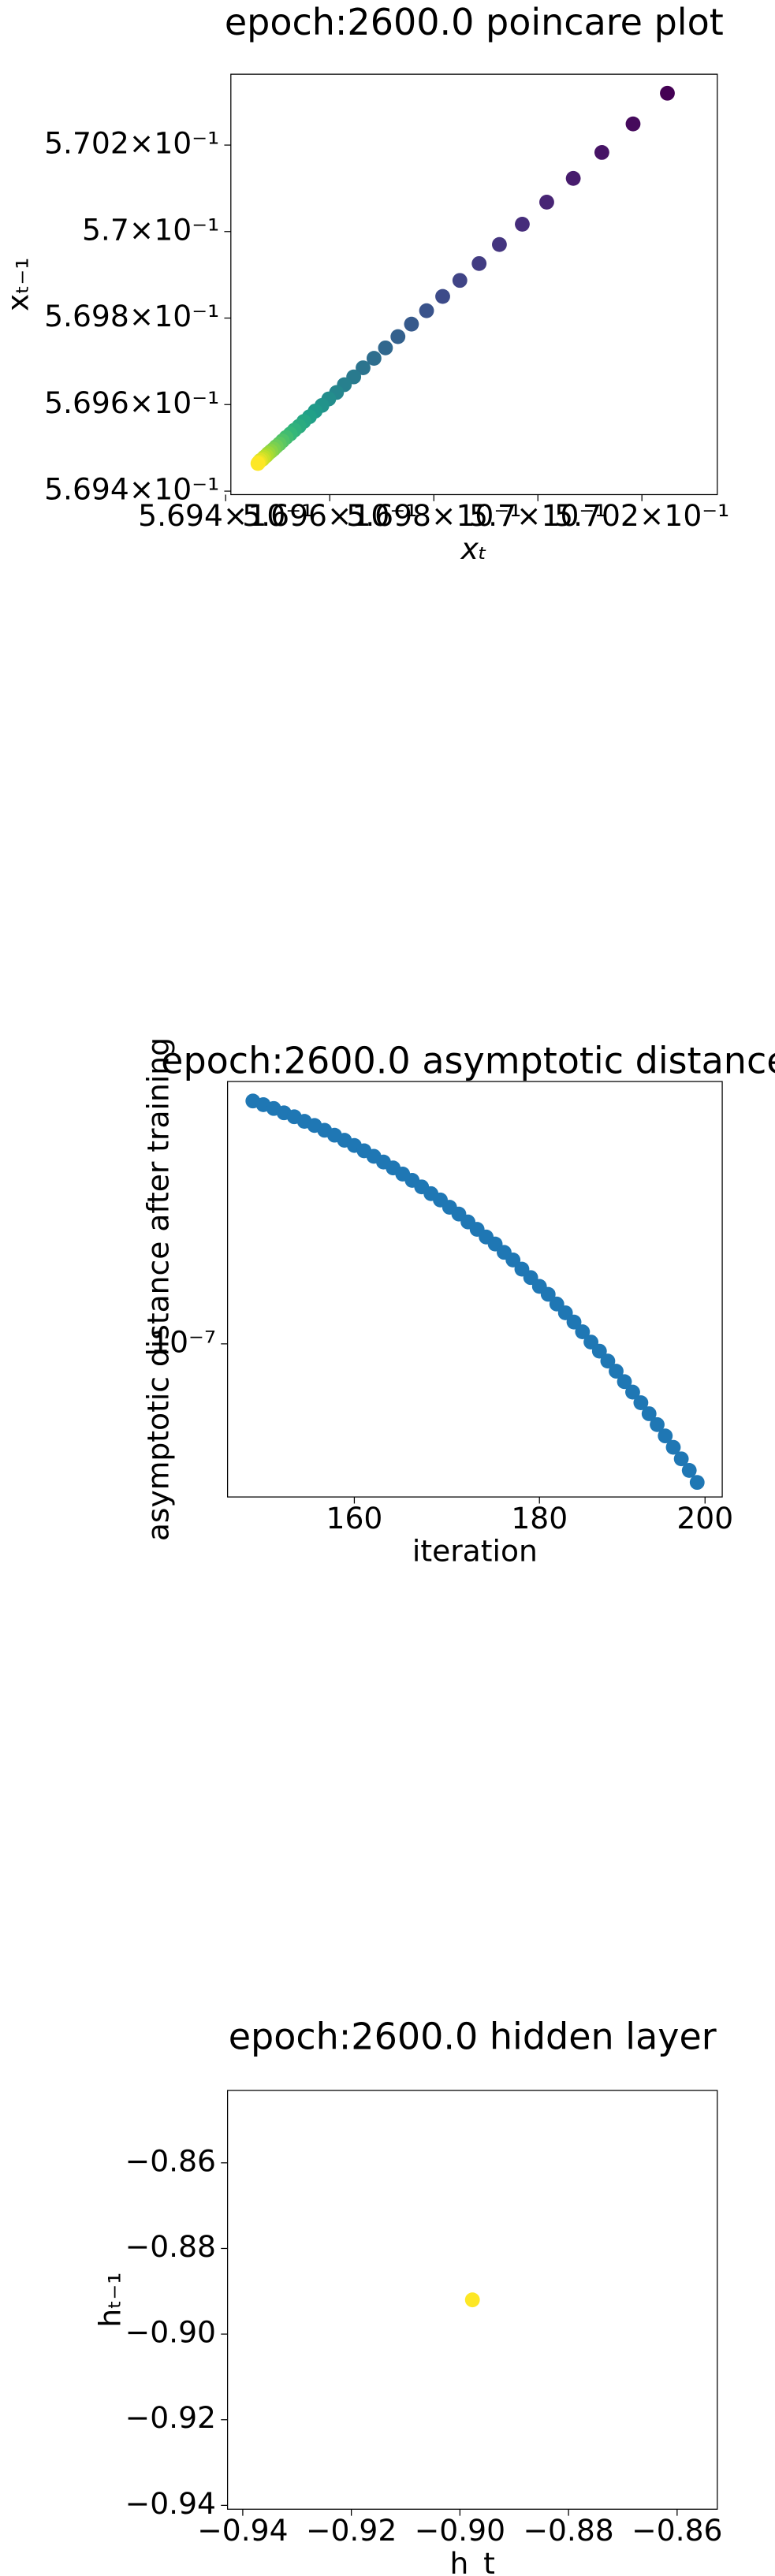 The height and width of the screenshot is (2576, 775). Describe the element at coordinates (539, 1518) in the screenshot. I see `x-tick-label: 180` at that location.